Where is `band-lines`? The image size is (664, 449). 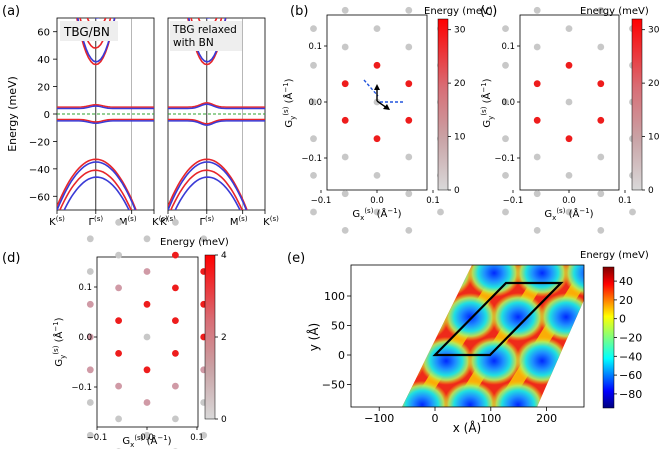 band-lines is located at coordinates (105, 114).